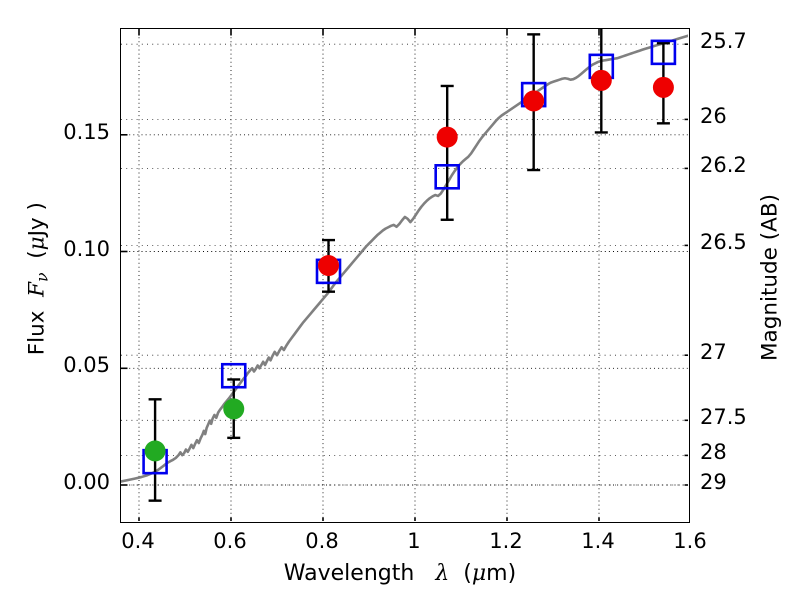  I want to click on magnitude-tick-label: 27.5, so click(723, 417).